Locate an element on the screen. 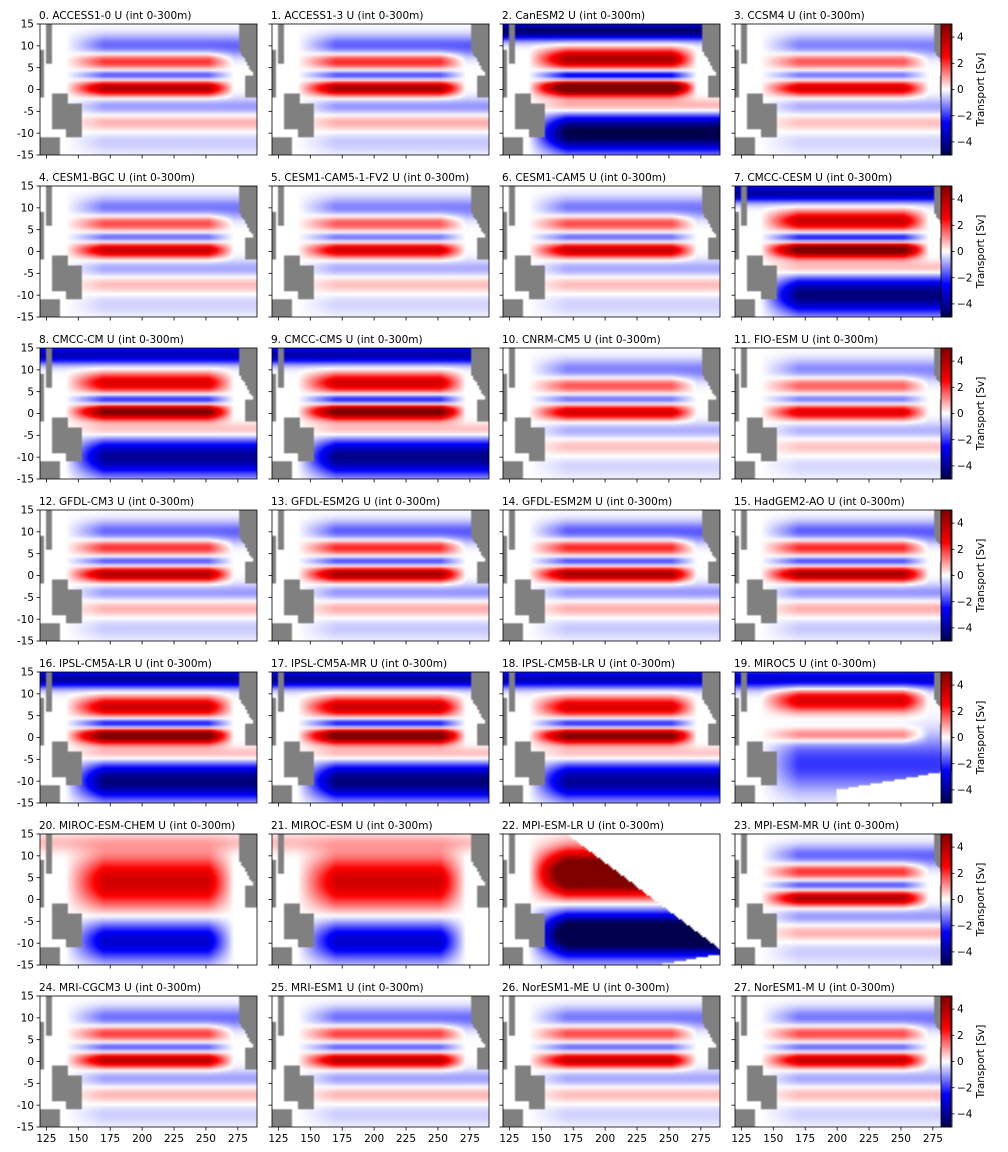  panel-title: 6. CESM1-CAM5 U (int 0-300m) is located at coordinates (584, 178).